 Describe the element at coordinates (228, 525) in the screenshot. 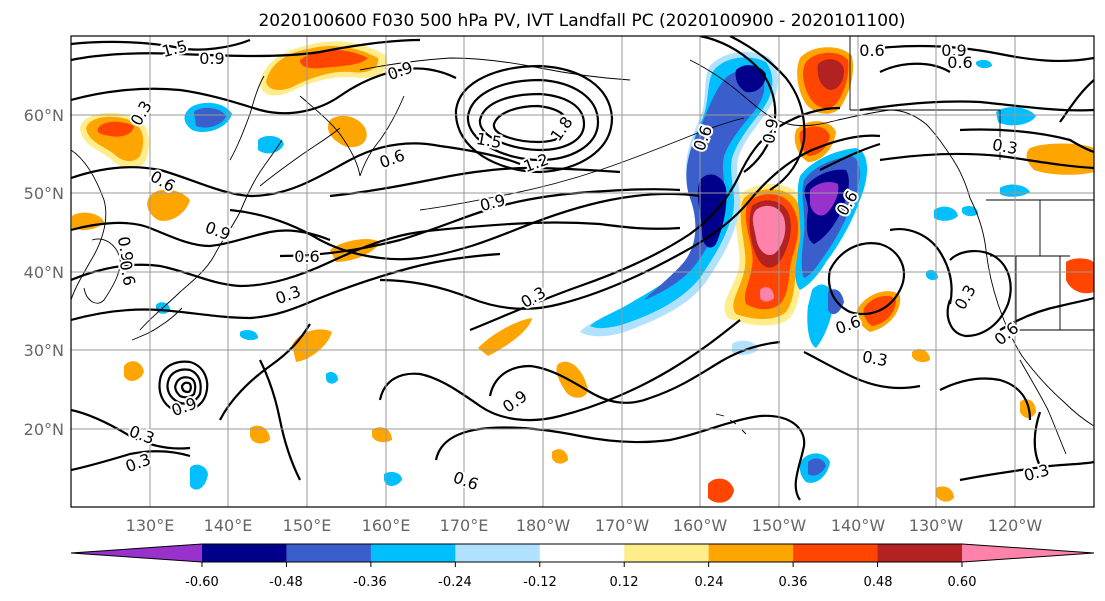

I see `lon-label: 140°E` at that location.